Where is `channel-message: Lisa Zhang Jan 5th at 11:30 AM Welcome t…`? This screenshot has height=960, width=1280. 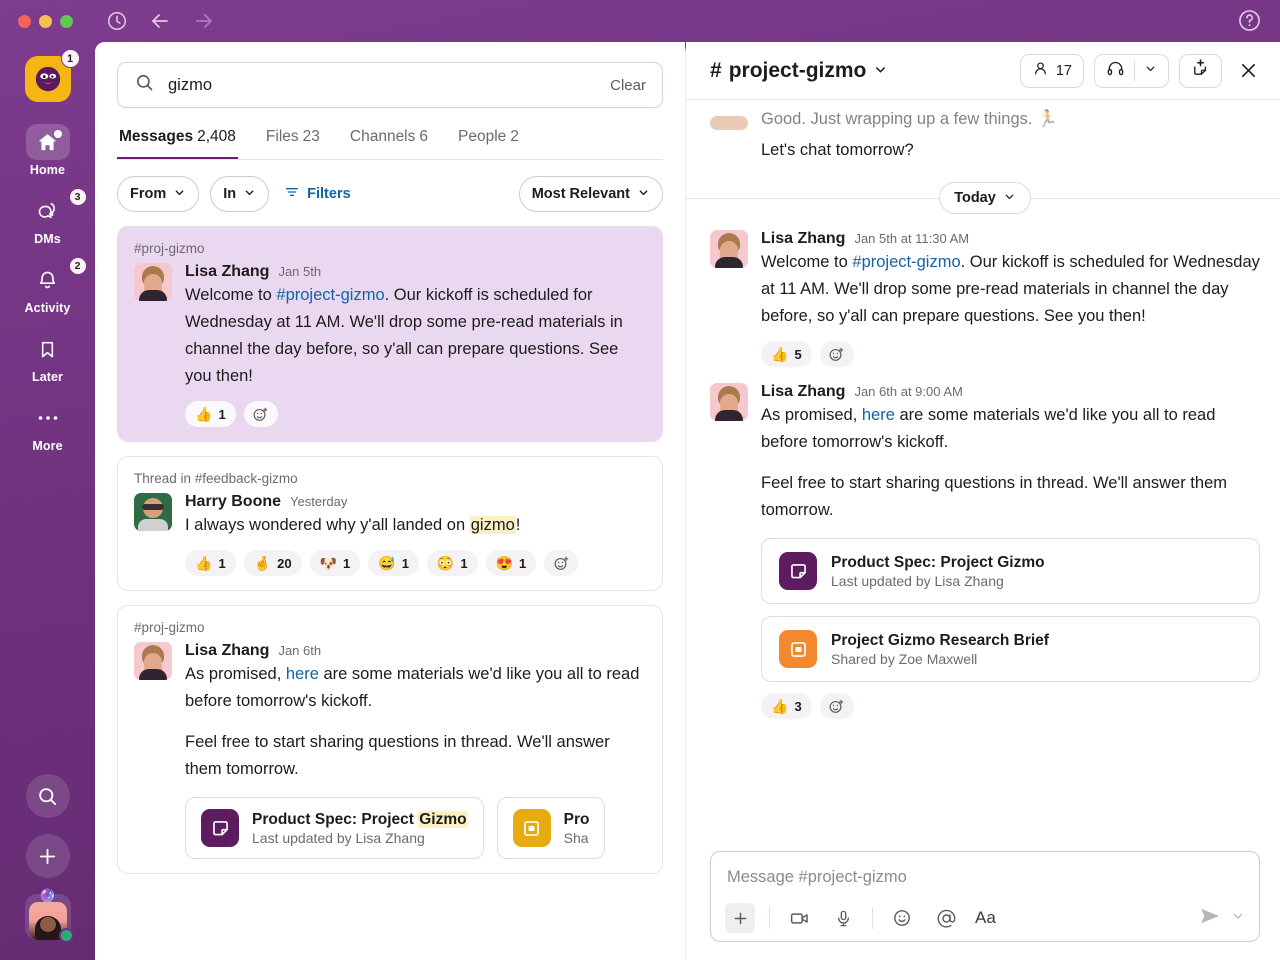 channel-message: Lisa Zhang Jan 5th at 11:30 AM Welcome t… is located at coordinates (985, 298).